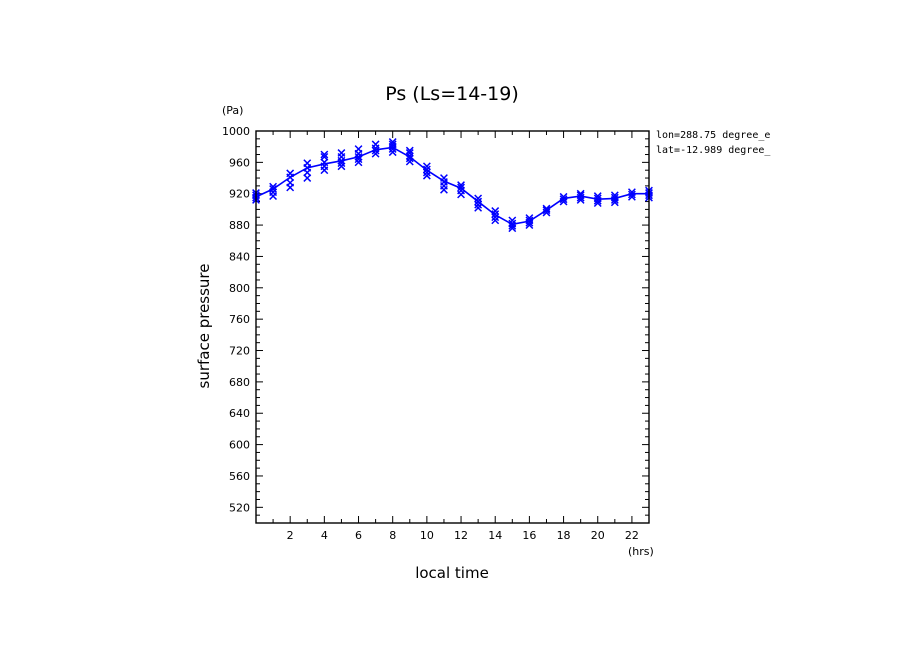 Image resolution: width=904 pixels, height=654 pixels. Describe the element at coordinates (564, 535) in the screenshot. I see `x-tick-label: 18` at that location.